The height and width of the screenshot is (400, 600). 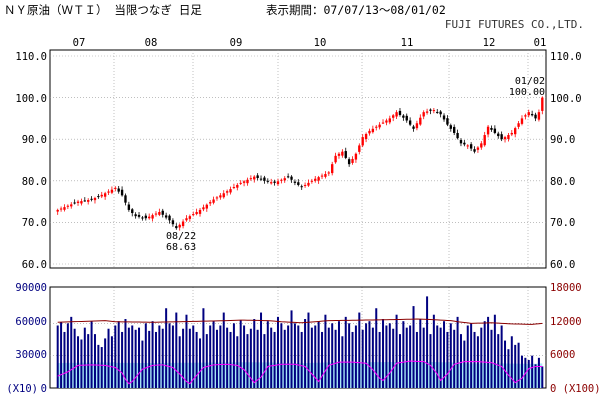 I want to click on month-label: 10, so click(x=320, y=43).